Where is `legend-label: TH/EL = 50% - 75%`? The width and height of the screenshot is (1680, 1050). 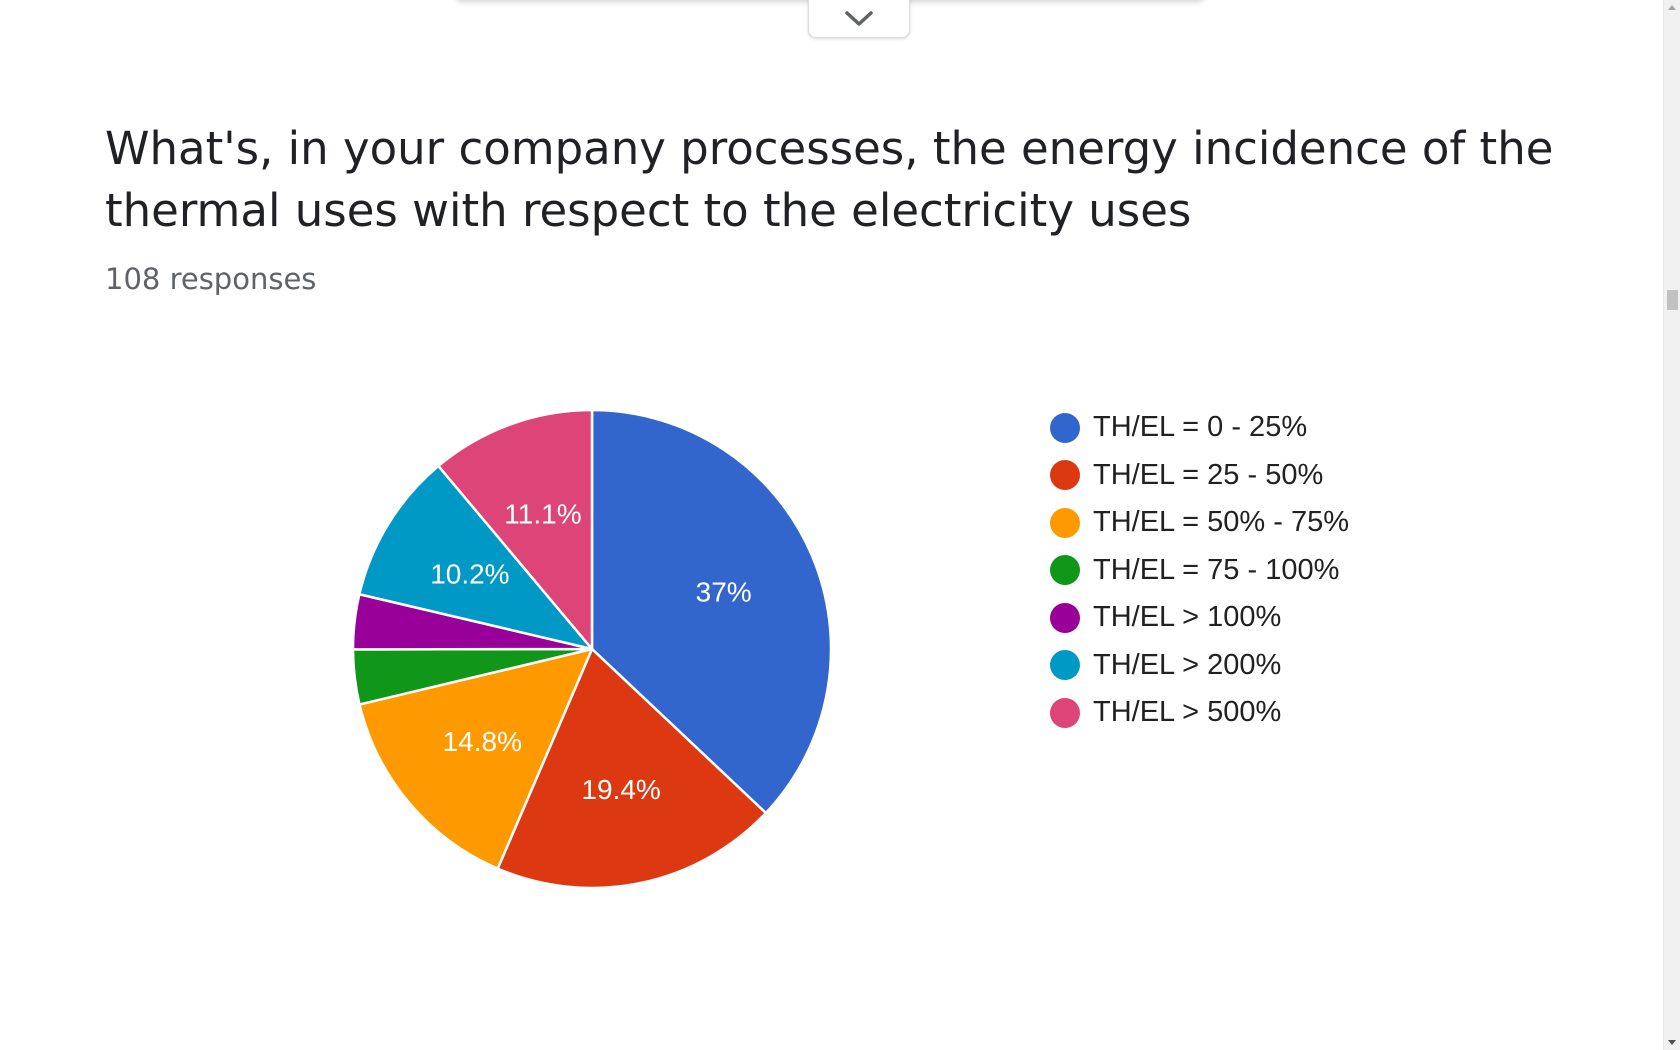
legend-label: TH/EL = 50% - 75% is located at coordinates (1221, 522).